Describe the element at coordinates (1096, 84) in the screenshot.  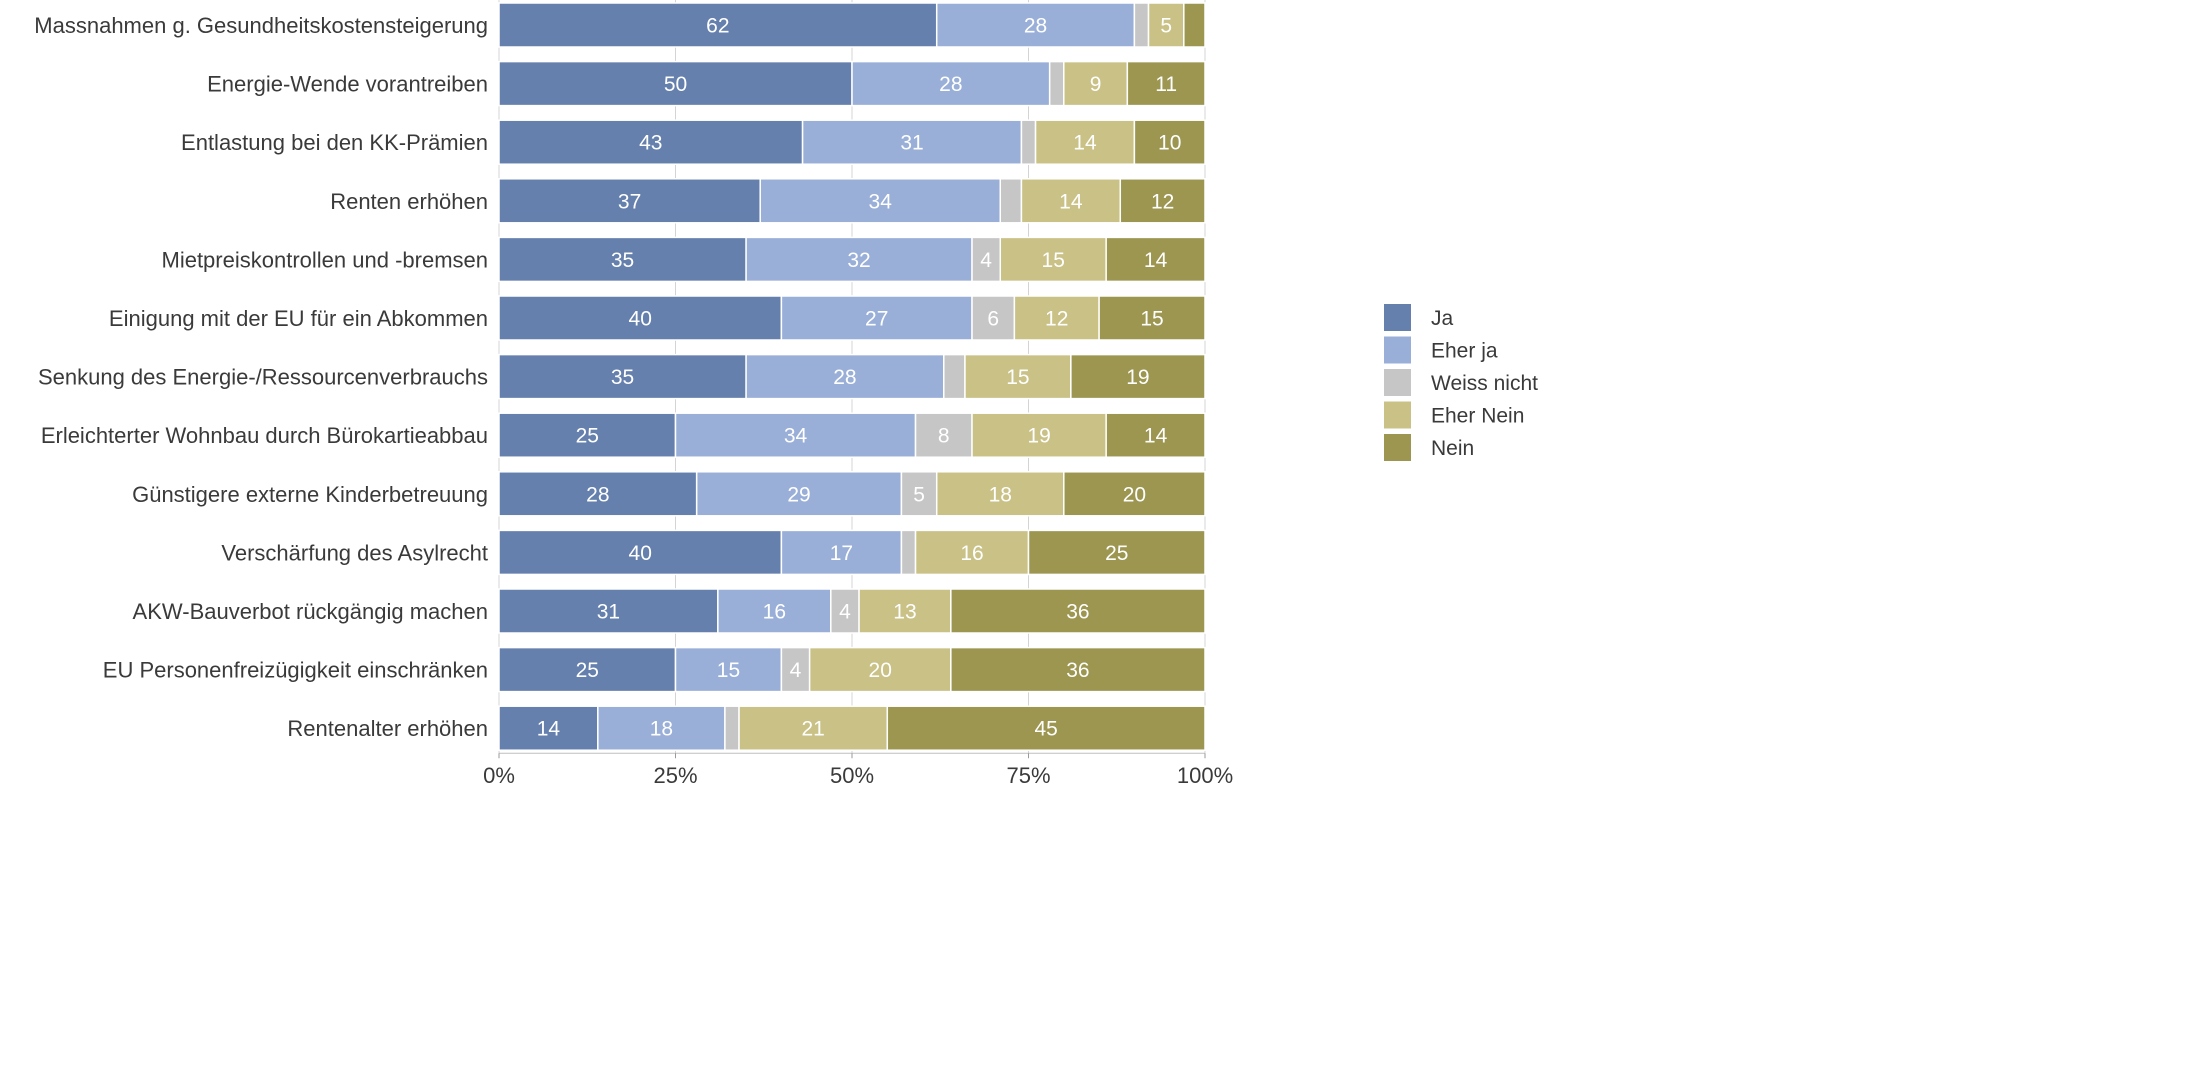
I see `data-label: 9` at that location.